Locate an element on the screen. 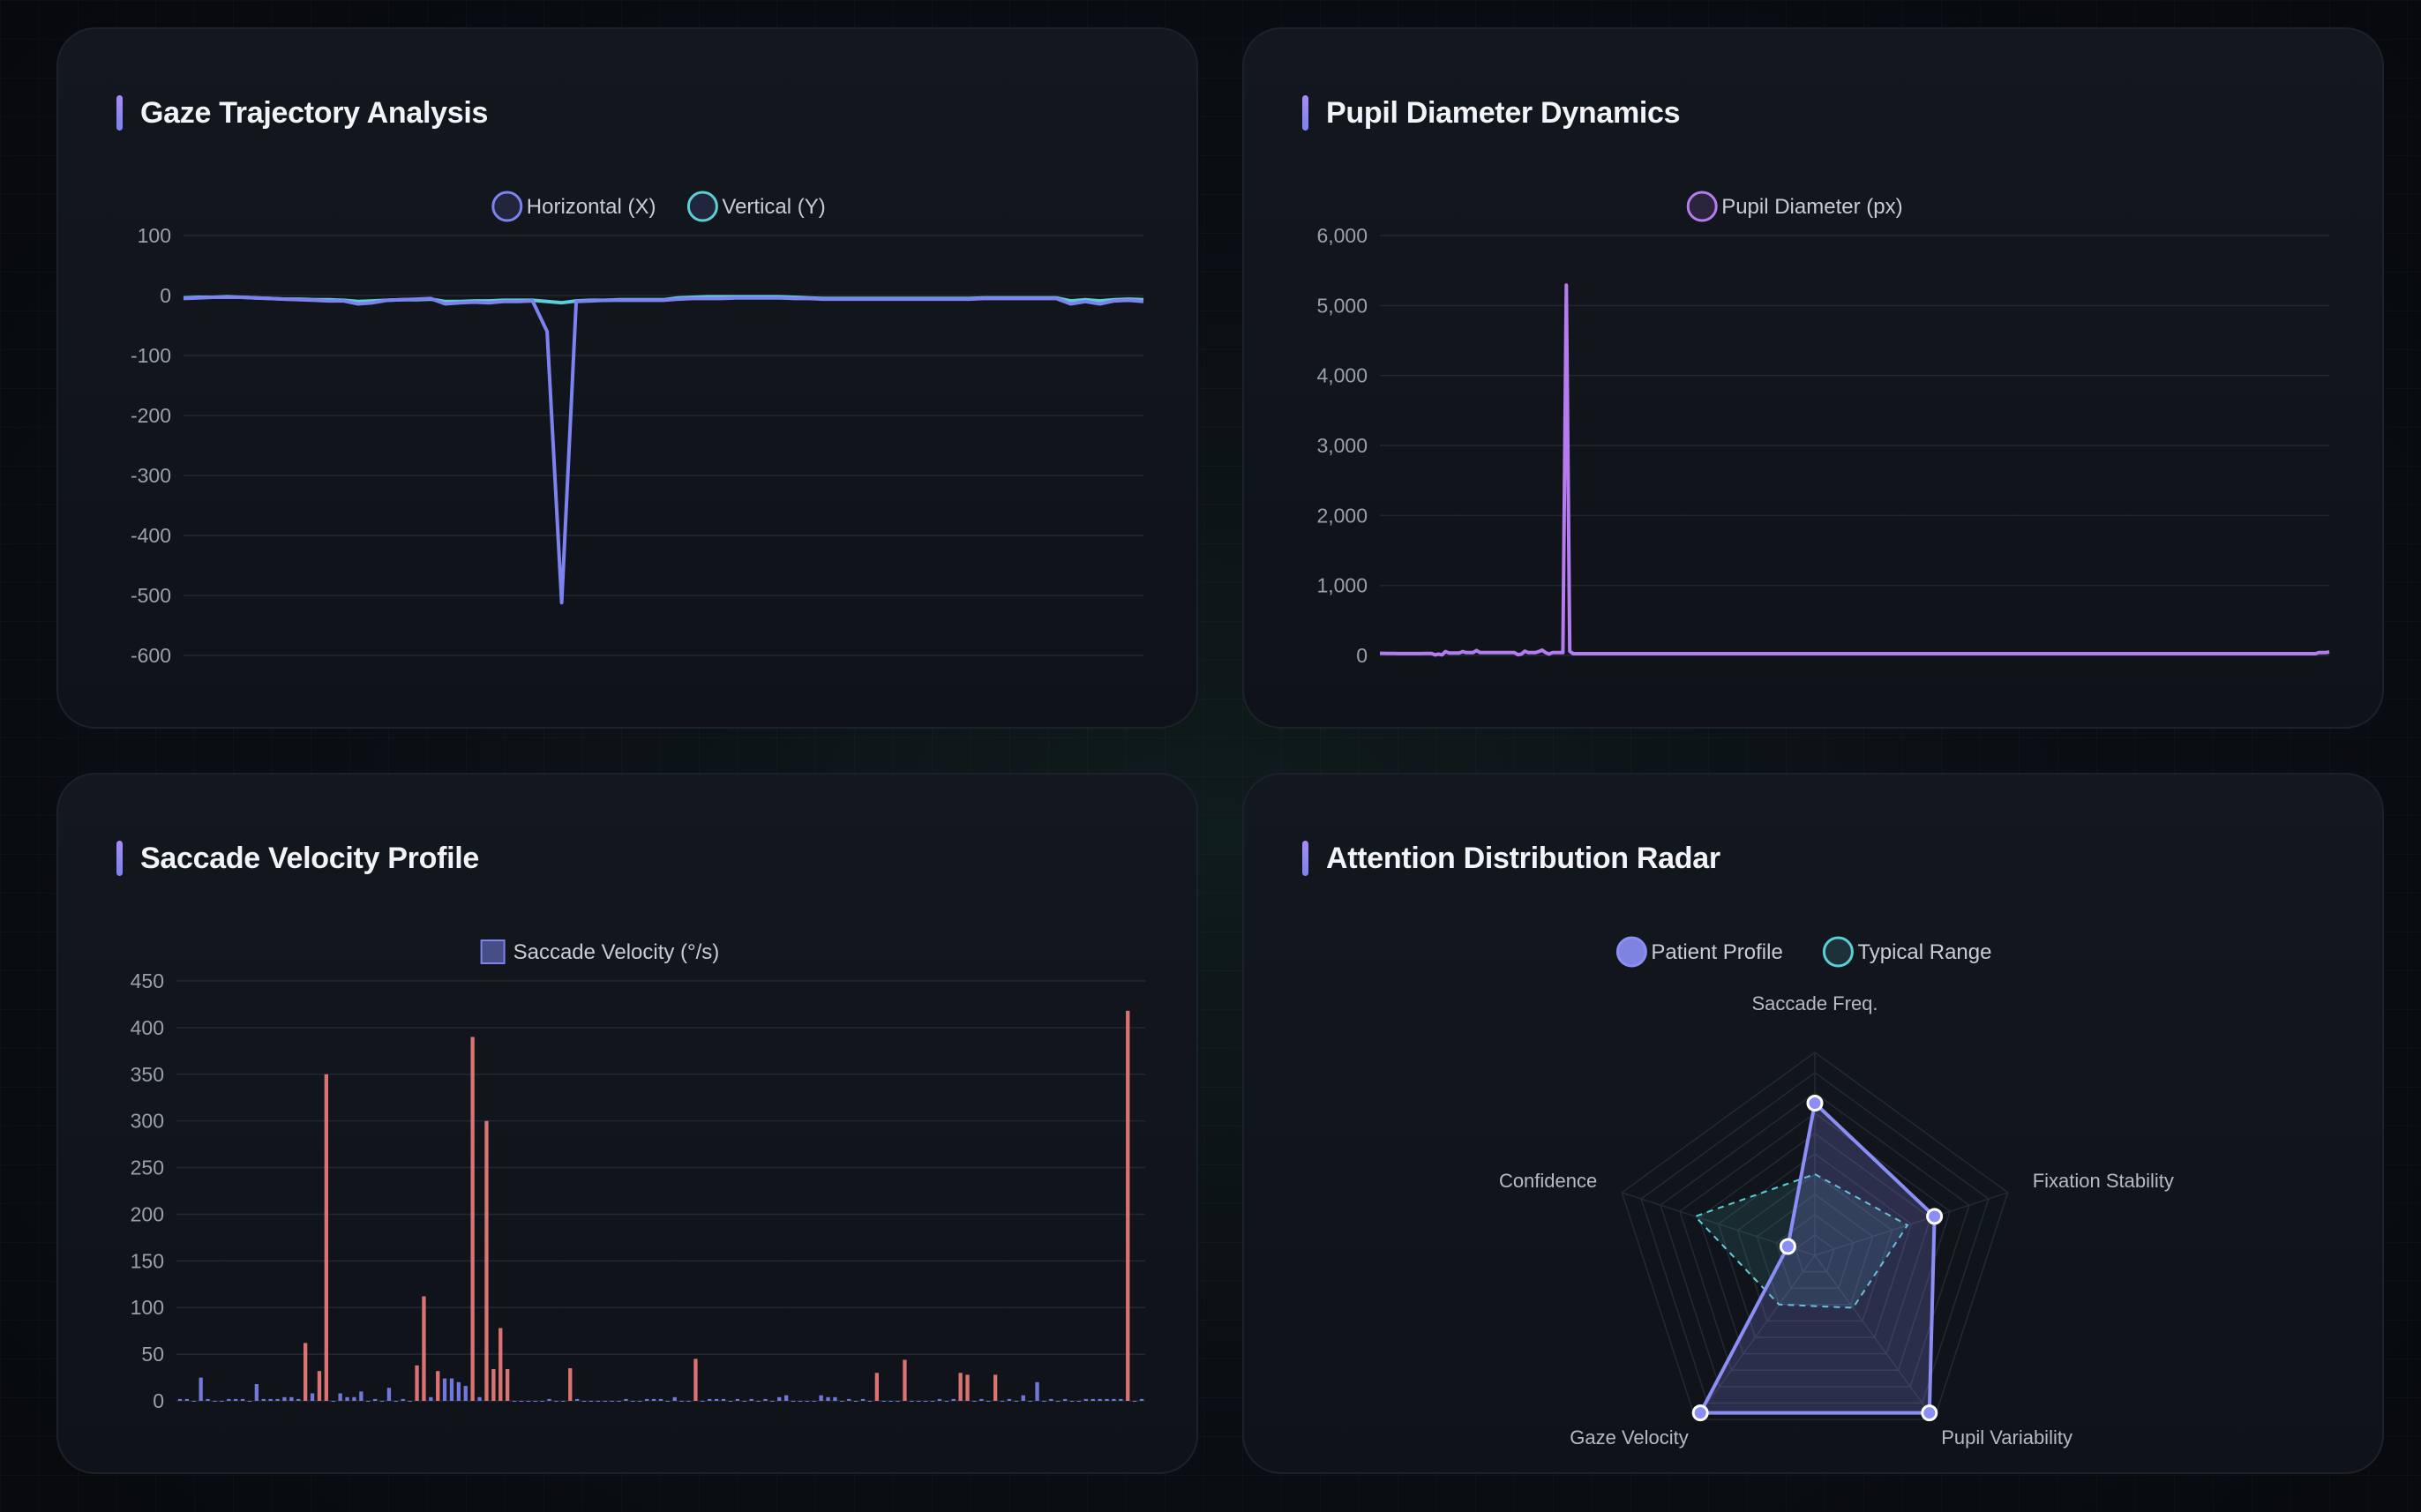 The height and width of the screenshot is (1512, 2421). panel-title: Pupil Diameter Dynamics is located at coordinates (1491, 113).